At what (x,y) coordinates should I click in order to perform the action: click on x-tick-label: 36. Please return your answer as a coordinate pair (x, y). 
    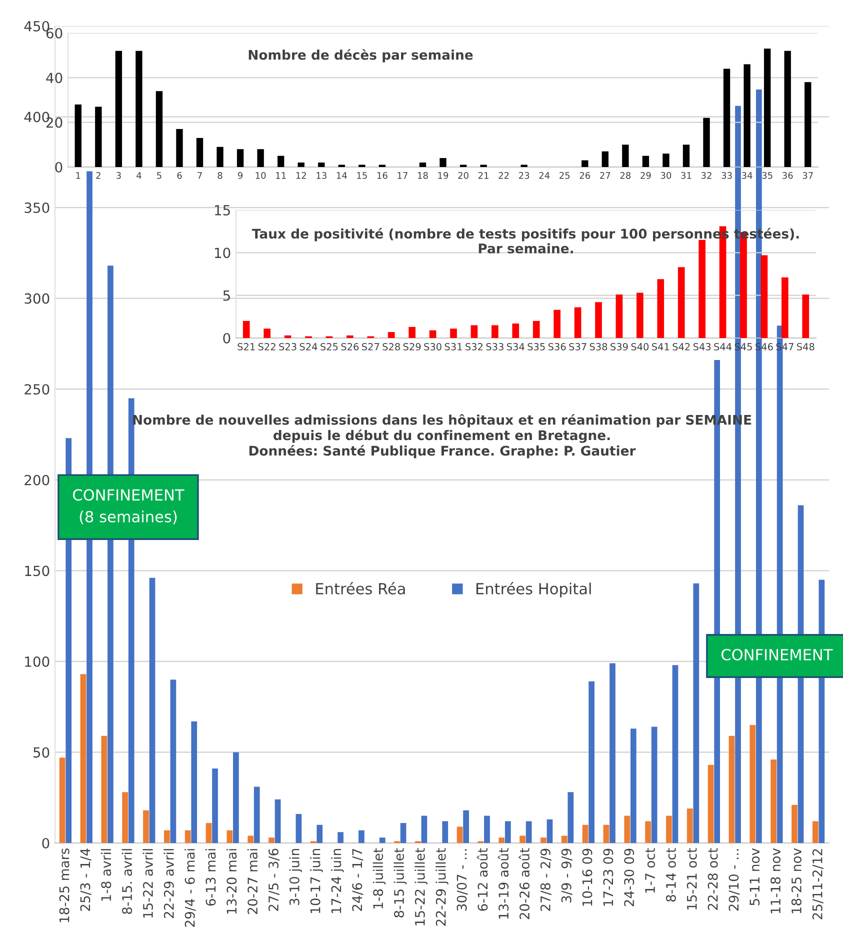
    Looking at the image, I should click on (787, 175).